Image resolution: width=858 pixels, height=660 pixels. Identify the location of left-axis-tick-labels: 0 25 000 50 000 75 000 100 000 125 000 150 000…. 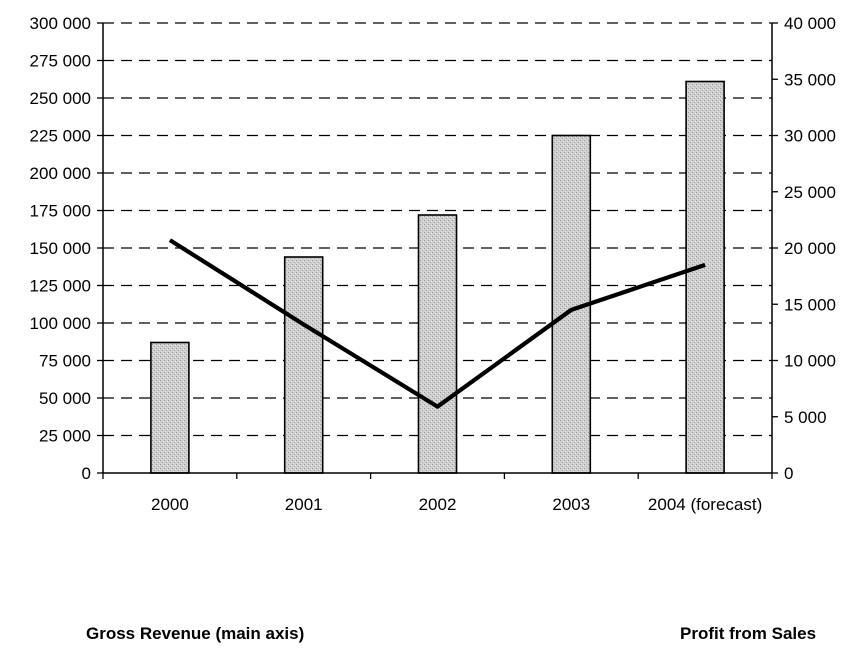
(60, 248).